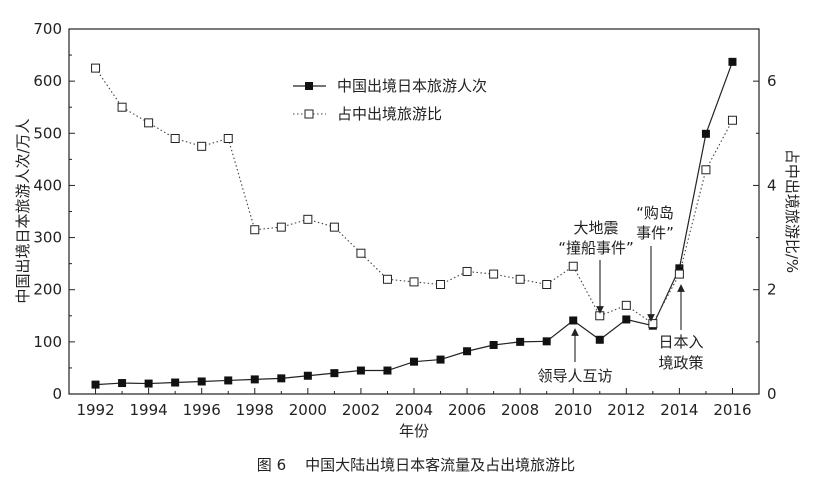  Describe the element at coordinates (573, 410) in the screenshot. I see `x-tick-label: 2010` at that location.